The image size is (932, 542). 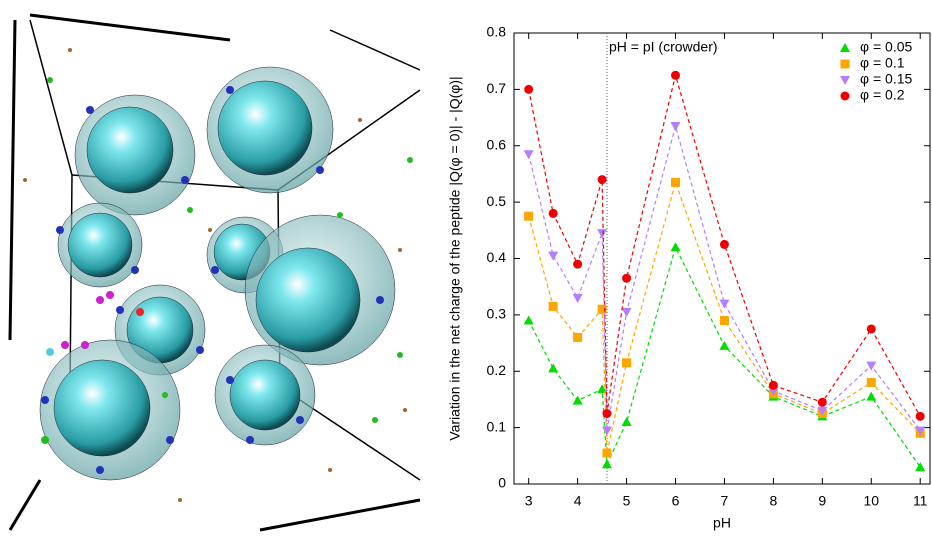 I want to click on y-tick-label: 0.1, so click(x=497, y=426).